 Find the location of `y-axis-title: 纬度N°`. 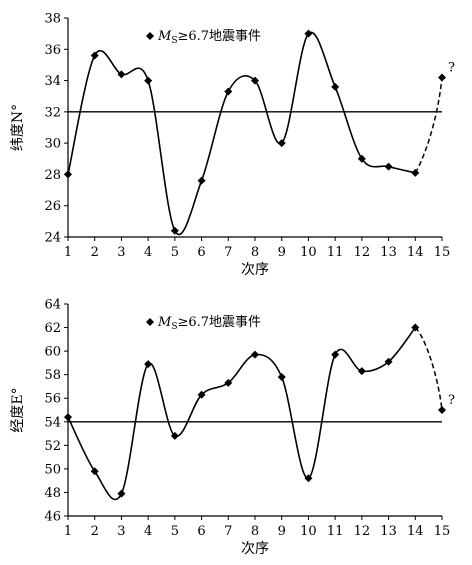

y-axis-title: 纬度N° is located at coordinates (18, 127).